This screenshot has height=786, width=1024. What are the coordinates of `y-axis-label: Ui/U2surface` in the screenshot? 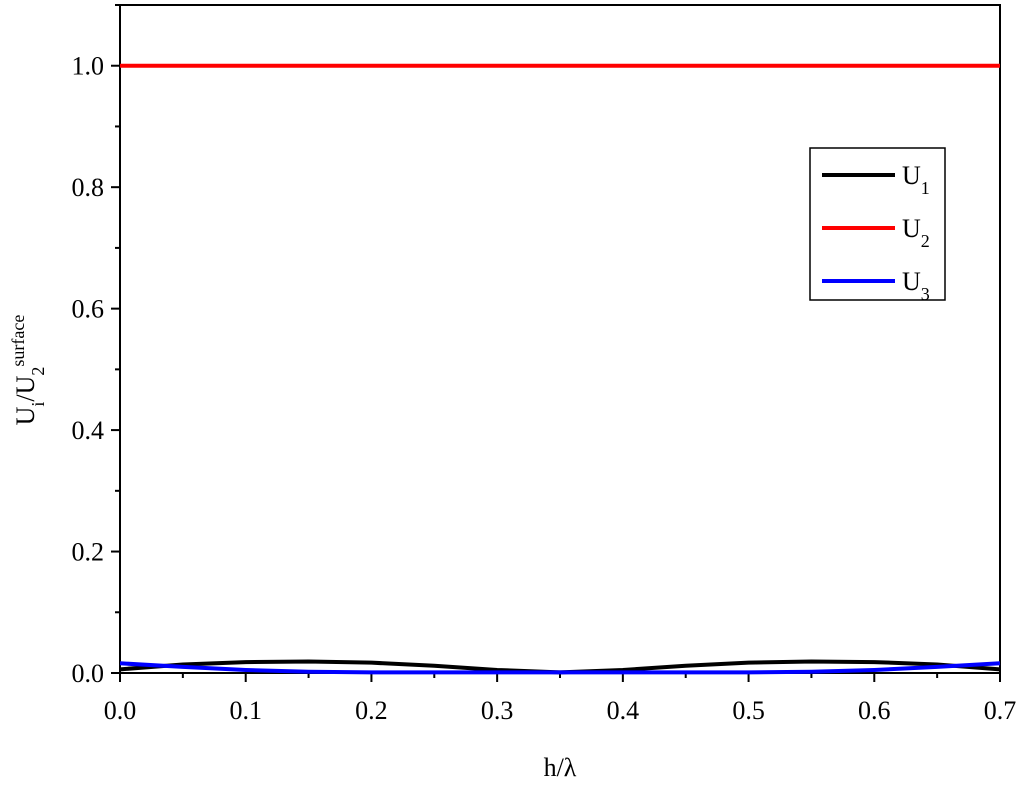 It's located at (28, 370).